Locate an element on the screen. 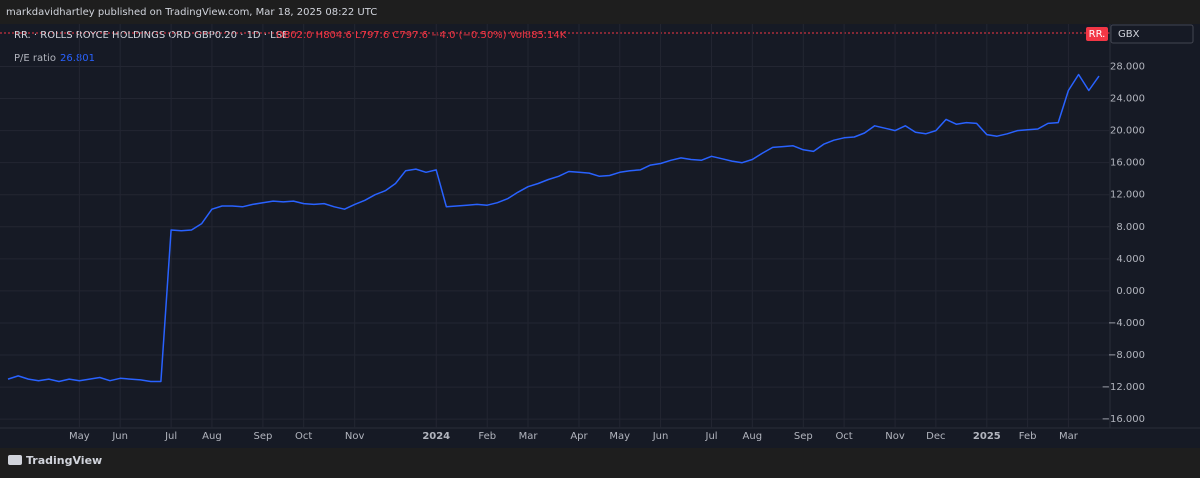 The height and width of the screenshot is (478, 1200). badge: RR. is located at coordinates (1097, 34).